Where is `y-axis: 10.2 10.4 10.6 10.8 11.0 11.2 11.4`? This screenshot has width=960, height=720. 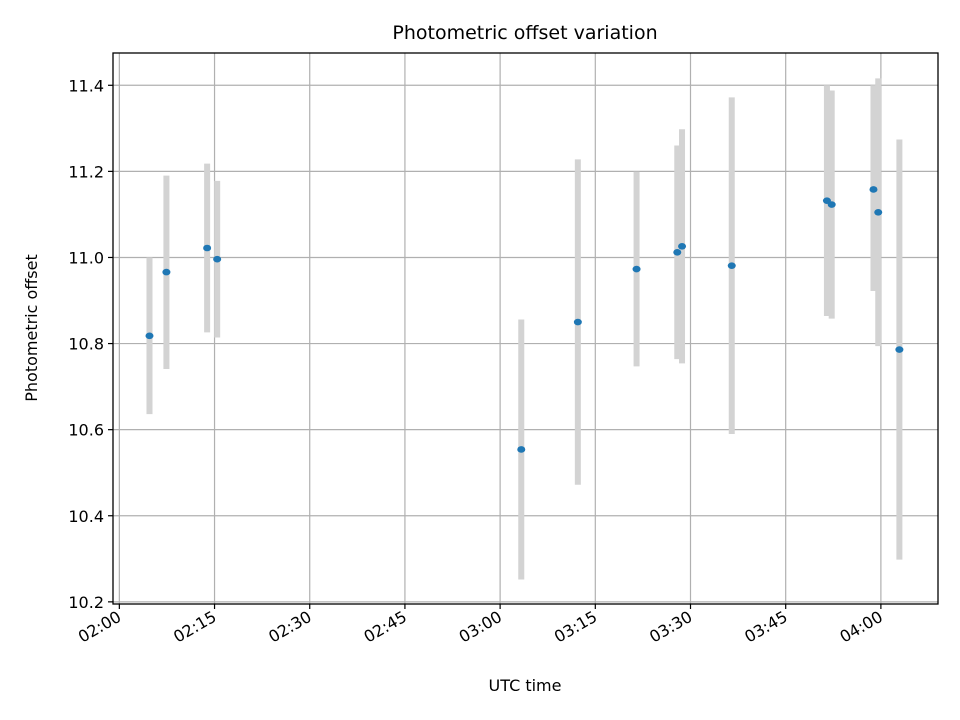 y-axis: 10.2 10.4 10.6 10.8 11.0 11.2 11.4 is located at coordinates (90, 344).